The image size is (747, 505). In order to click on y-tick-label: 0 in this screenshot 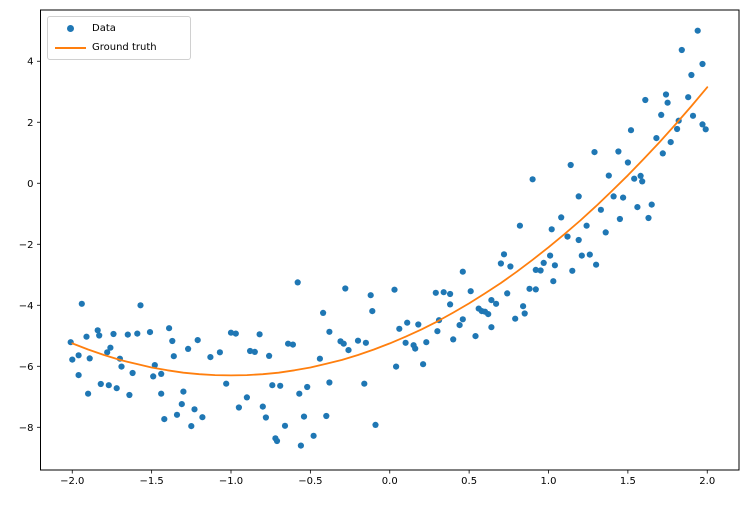, I will do `click(30, 184)`.